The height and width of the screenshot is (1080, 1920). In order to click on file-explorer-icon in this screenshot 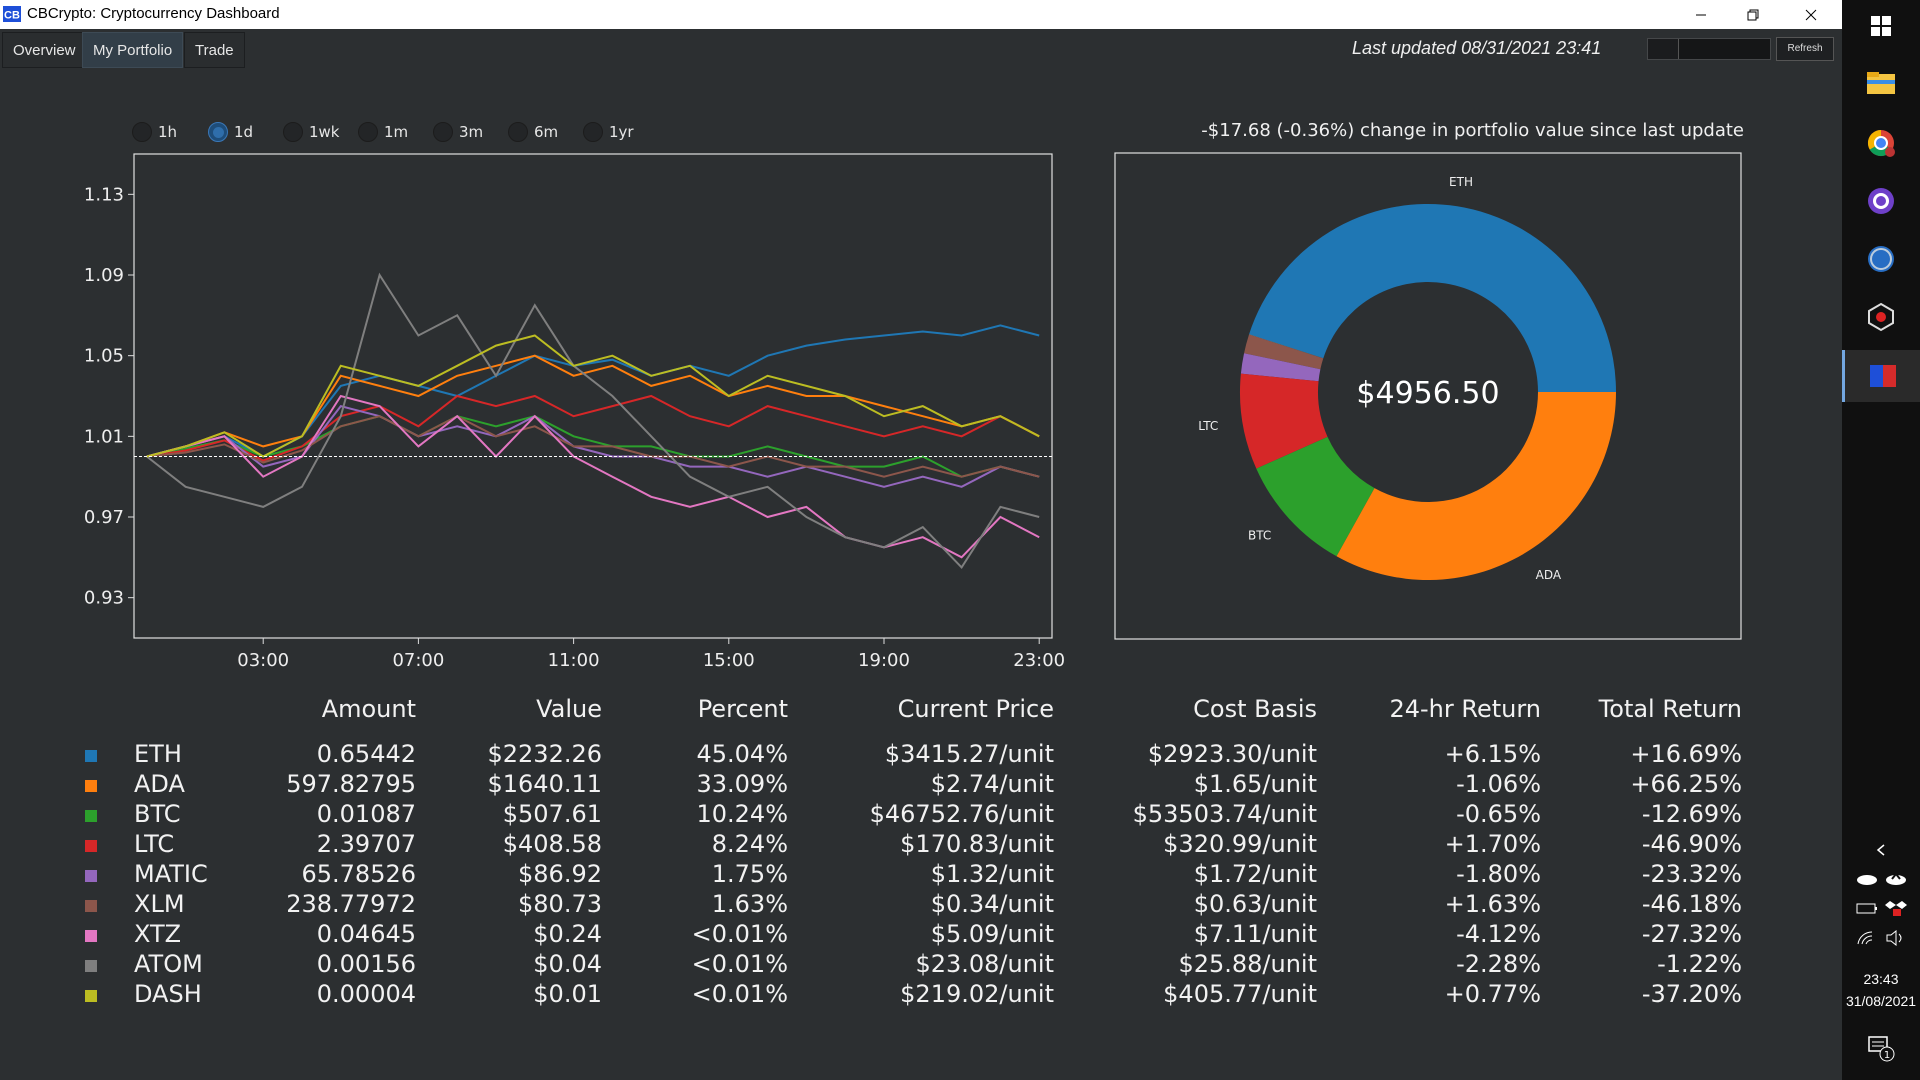, I will do `click(1881, 83)`.